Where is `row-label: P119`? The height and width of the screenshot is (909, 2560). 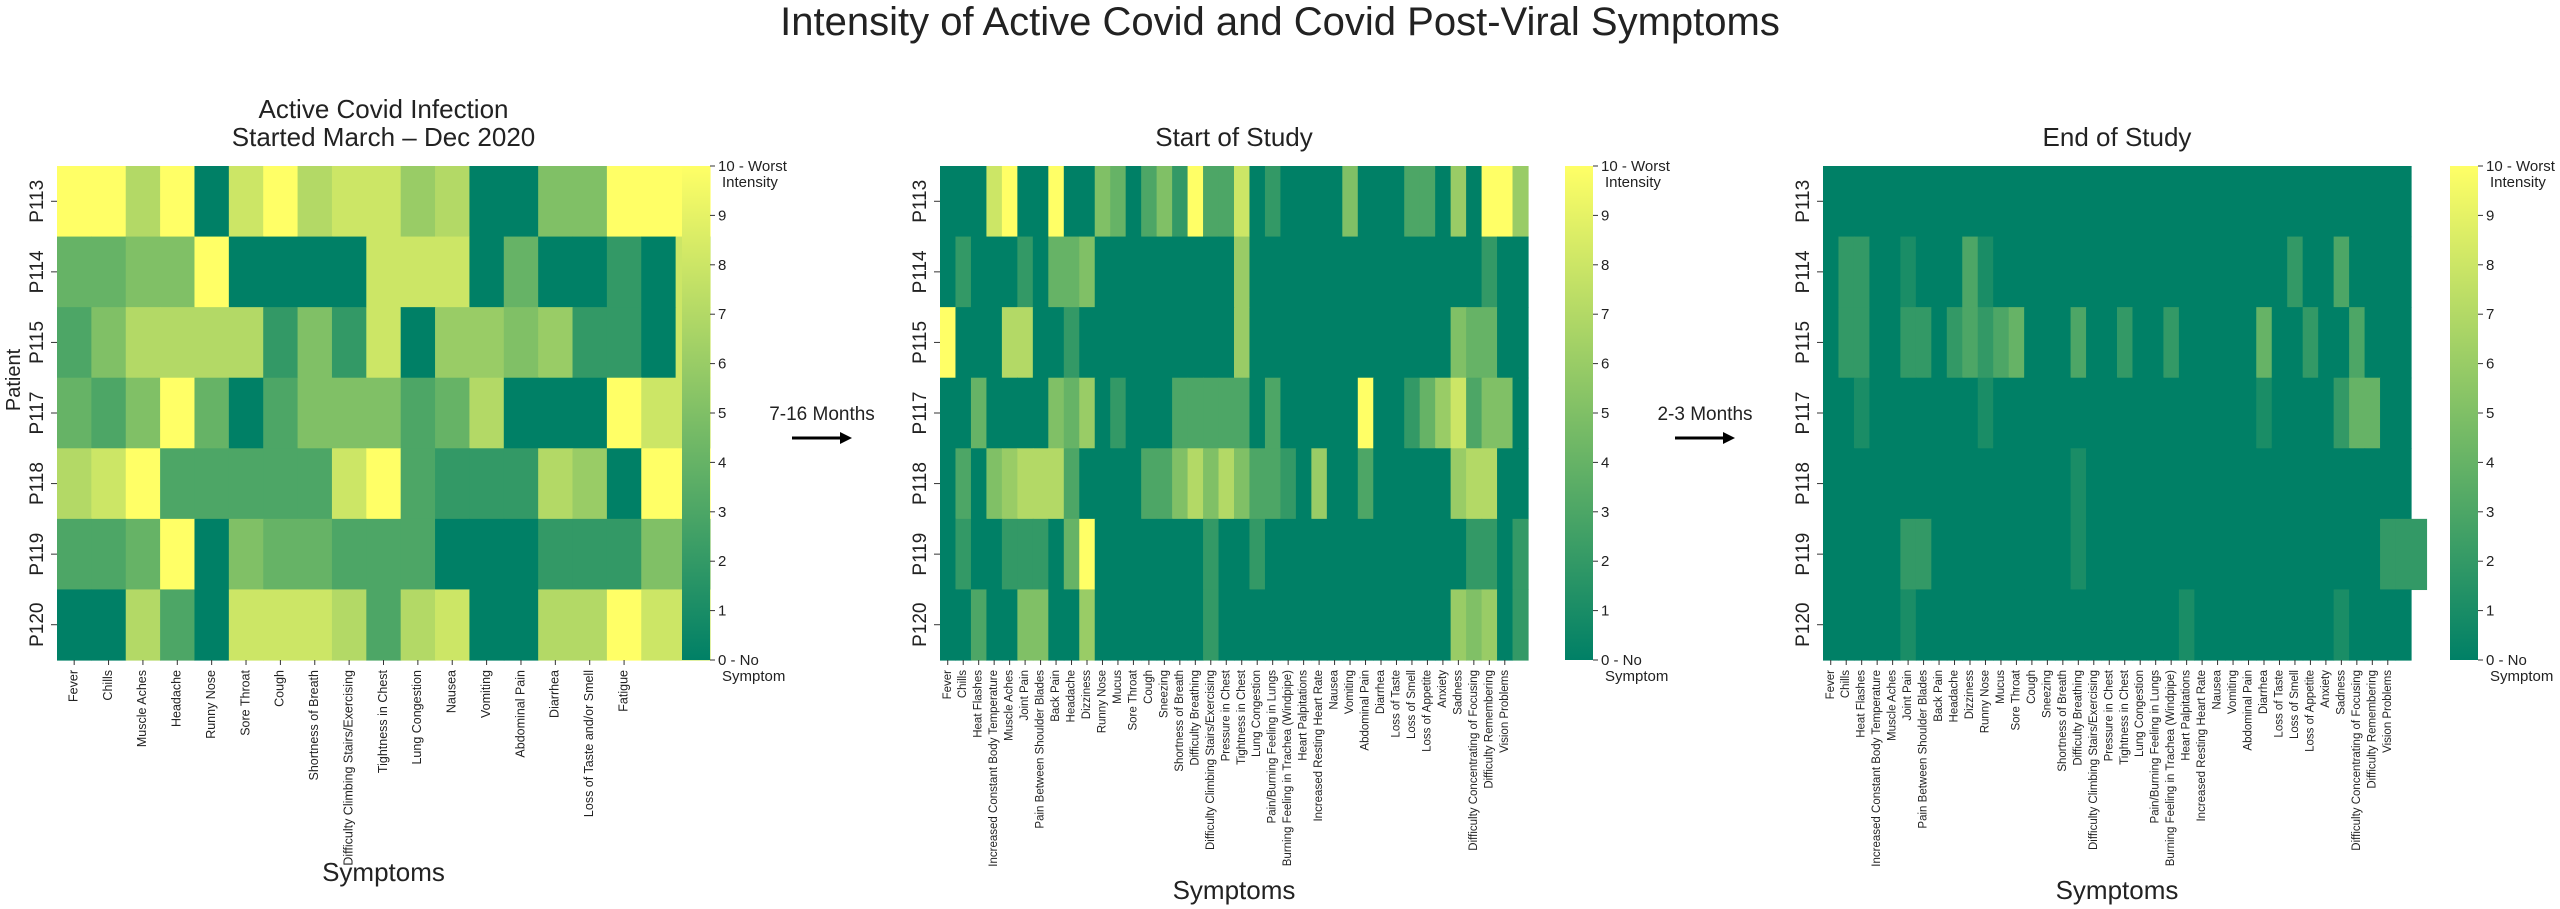
row-label: P119 is located at coordinates (920, 554).